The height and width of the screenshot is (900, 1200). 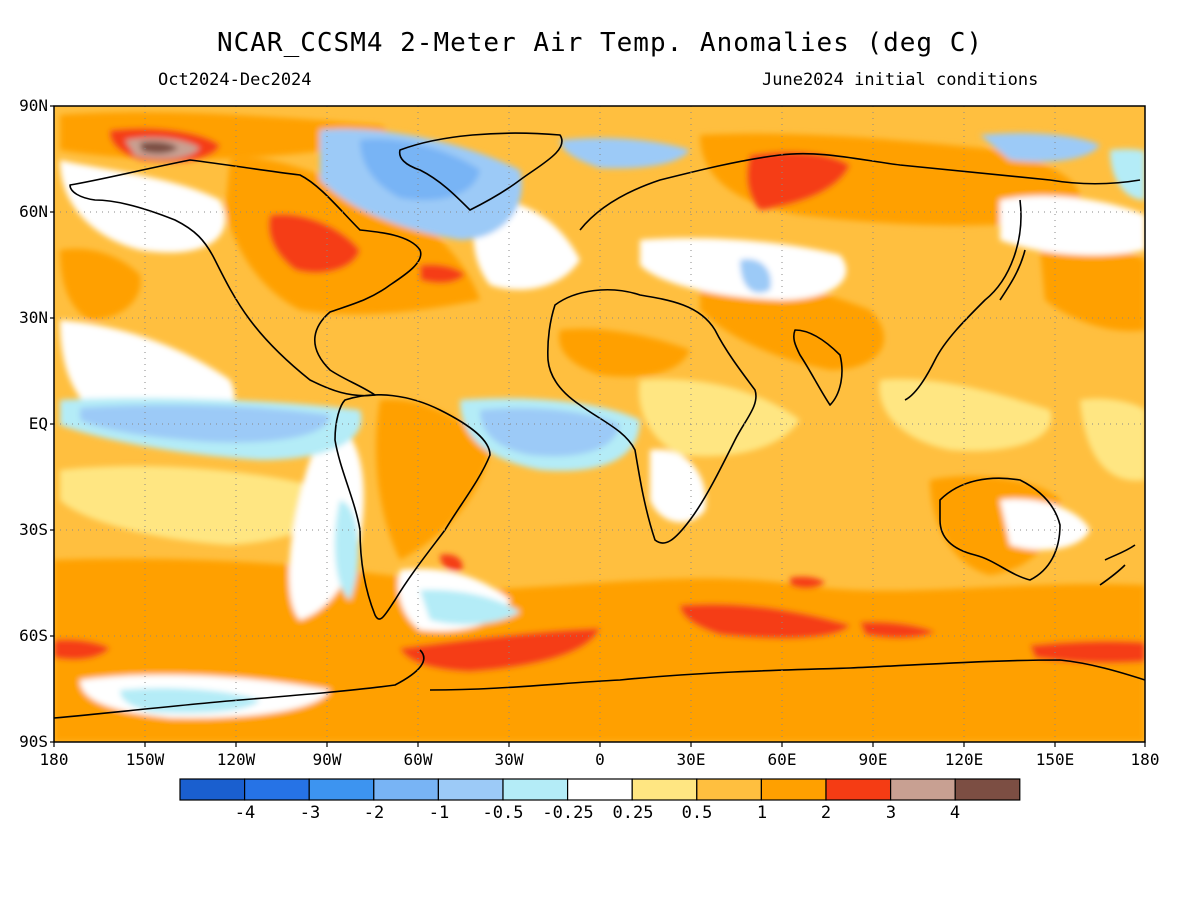 What do you see at coordinates (891, 813) in the screenshot?
I see `colorbar-label: 3` at bounding box center [891, 813].